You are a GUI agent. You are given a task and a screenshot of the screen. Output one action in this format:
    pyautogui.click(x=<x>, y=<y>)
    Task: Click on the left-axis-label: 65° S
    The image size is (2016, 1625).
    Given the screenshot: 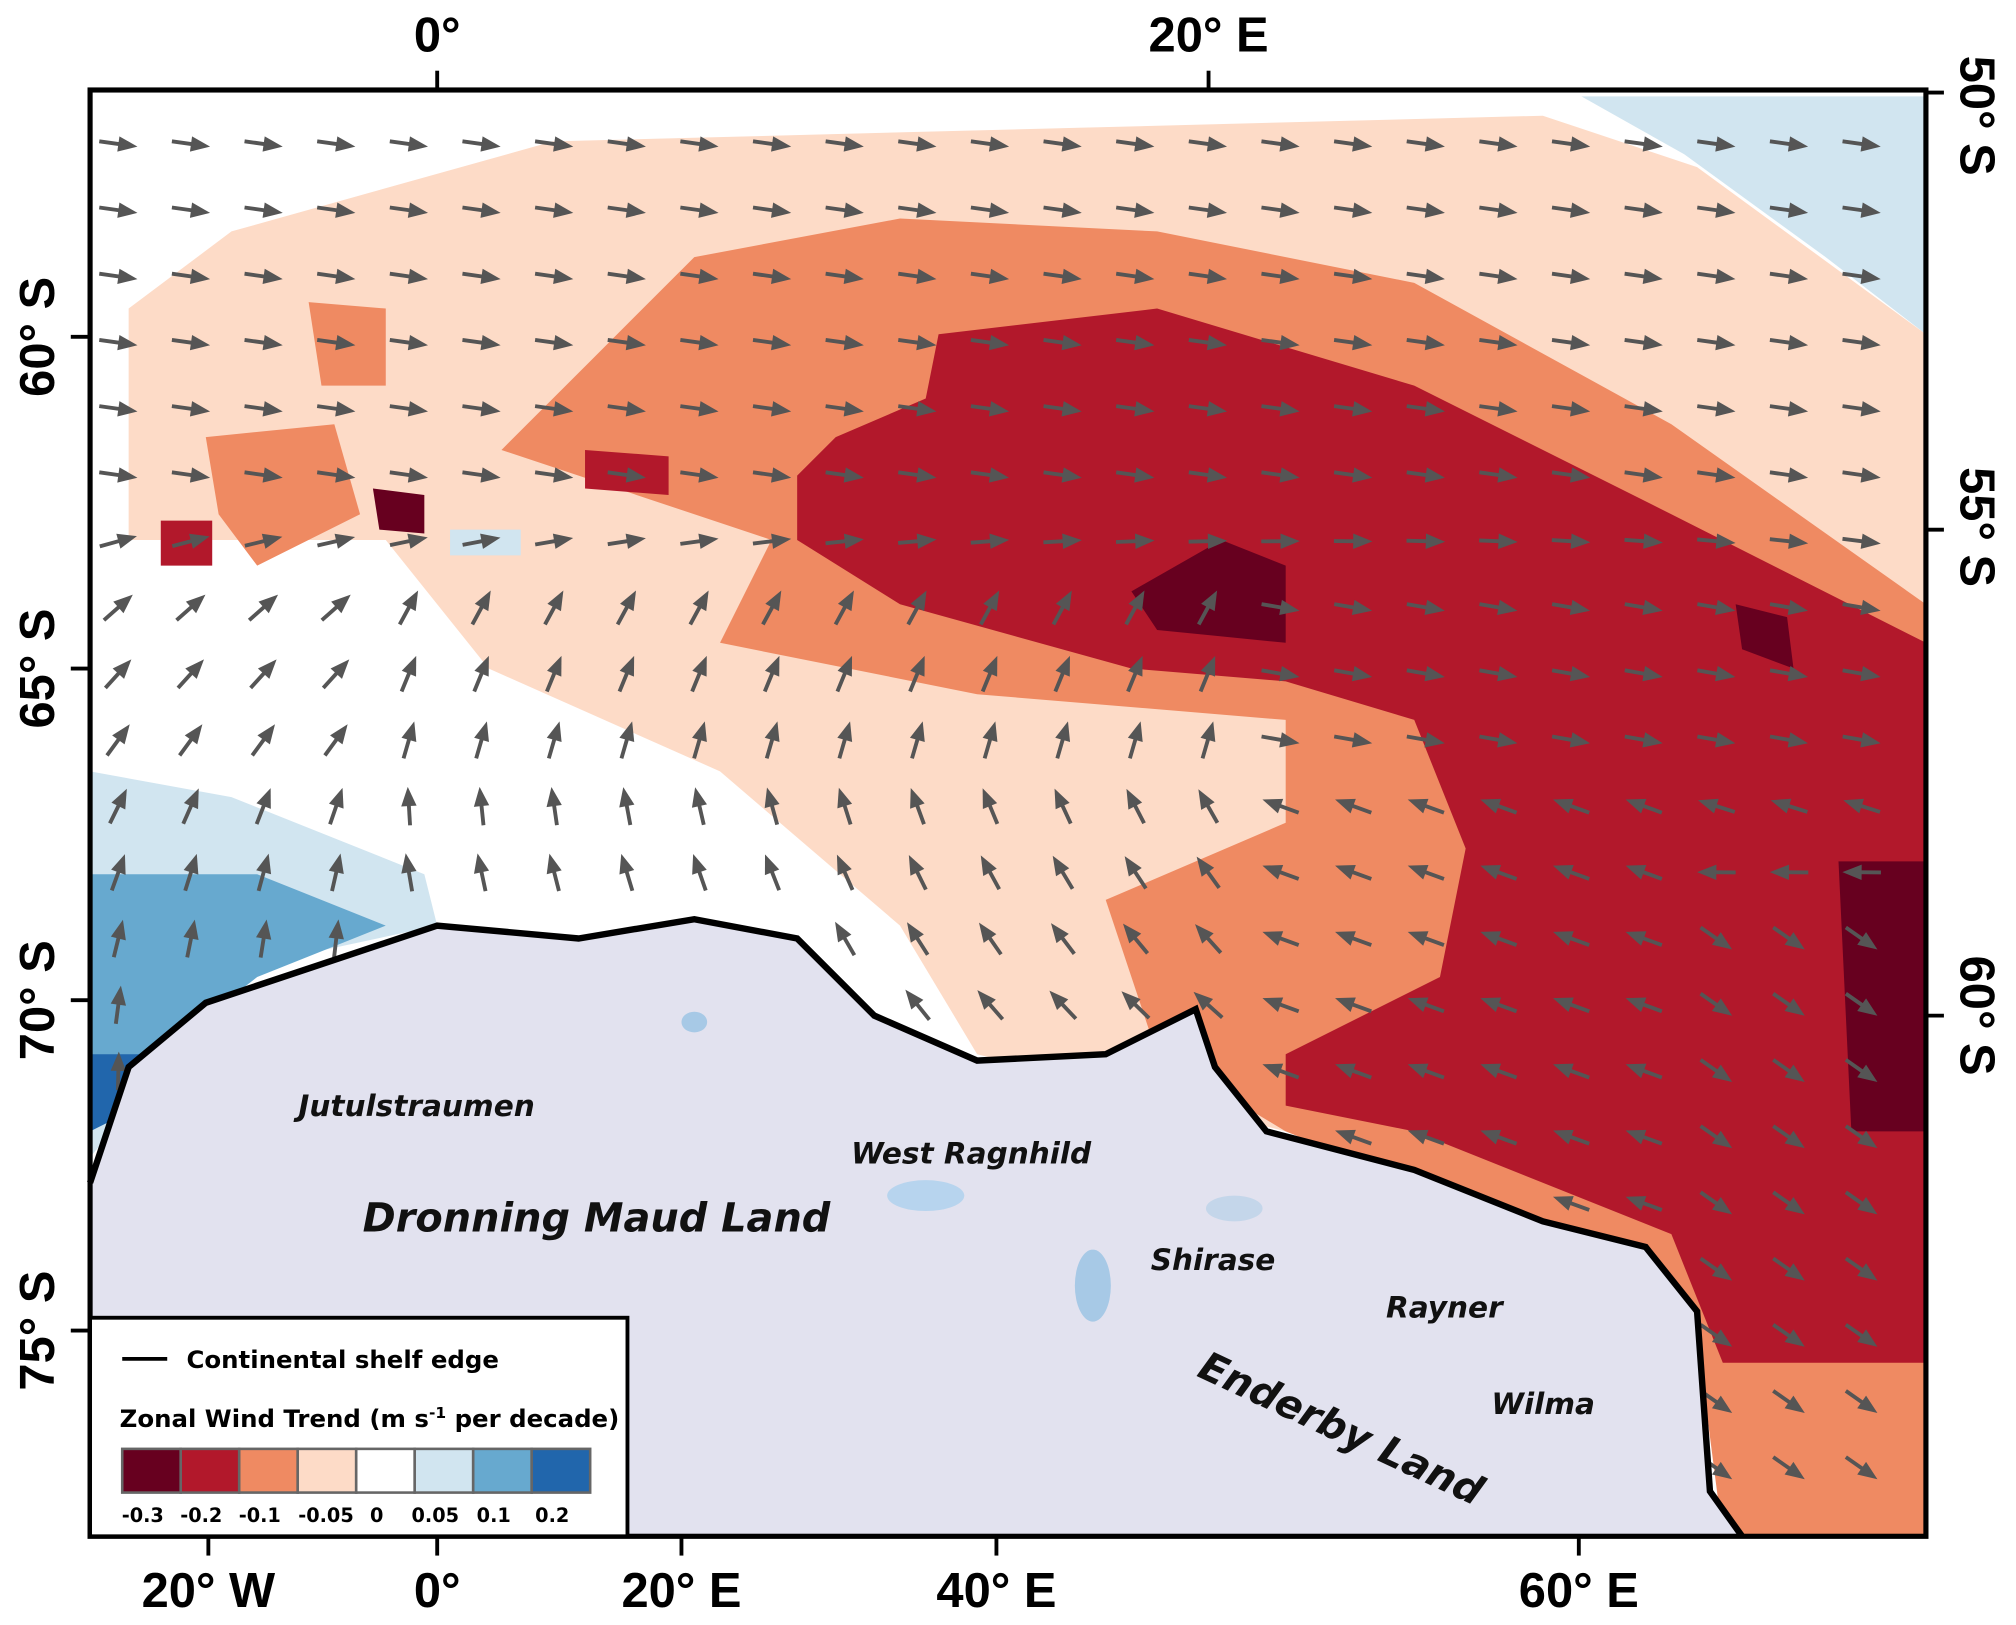 What is the action you would take?
    pyautogui.click(x=38, y=669)
    